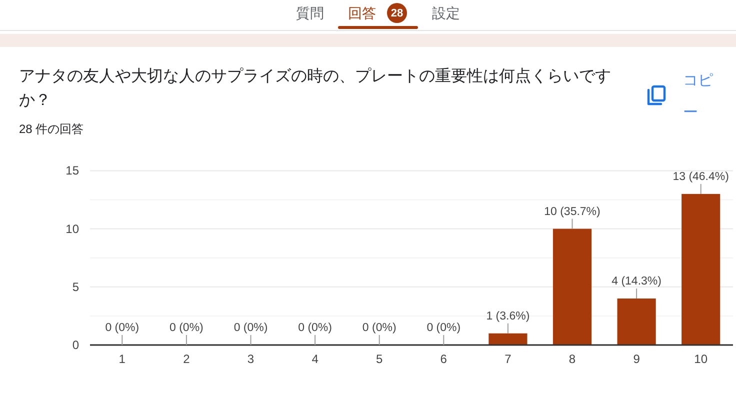  I want to click on y-tick-label: 10, so click(73, 229).